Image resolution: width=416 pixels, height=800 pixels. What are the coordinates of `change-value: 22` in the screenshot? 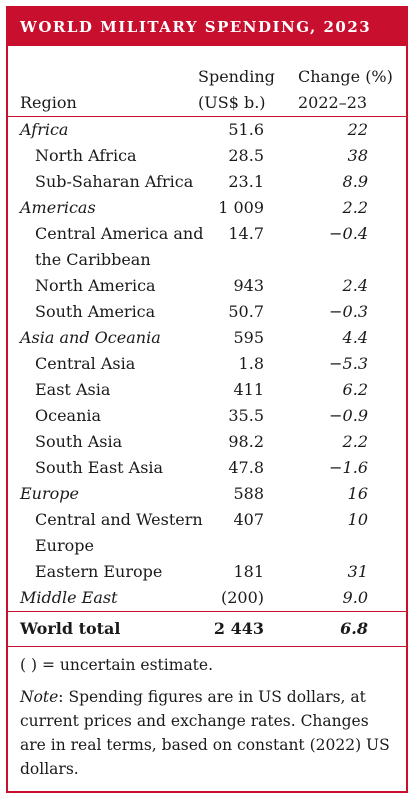 It's located at (357, 129).